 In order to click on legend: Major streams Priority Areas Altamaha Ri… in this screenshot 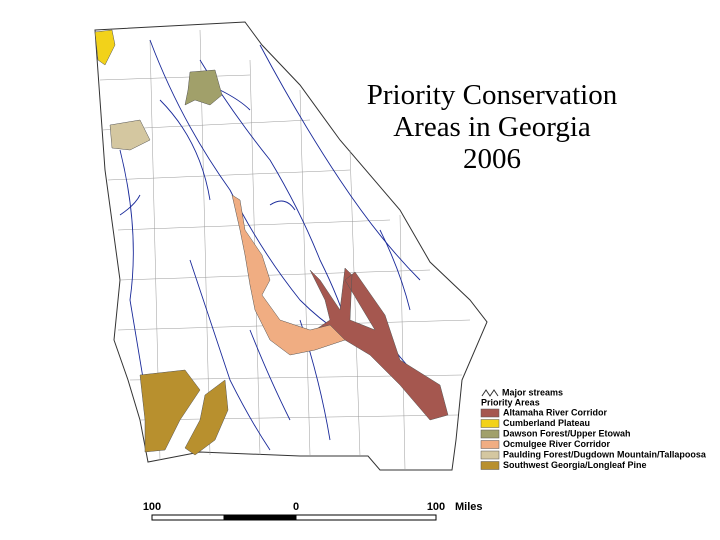, I will do `click(593, 428)`.